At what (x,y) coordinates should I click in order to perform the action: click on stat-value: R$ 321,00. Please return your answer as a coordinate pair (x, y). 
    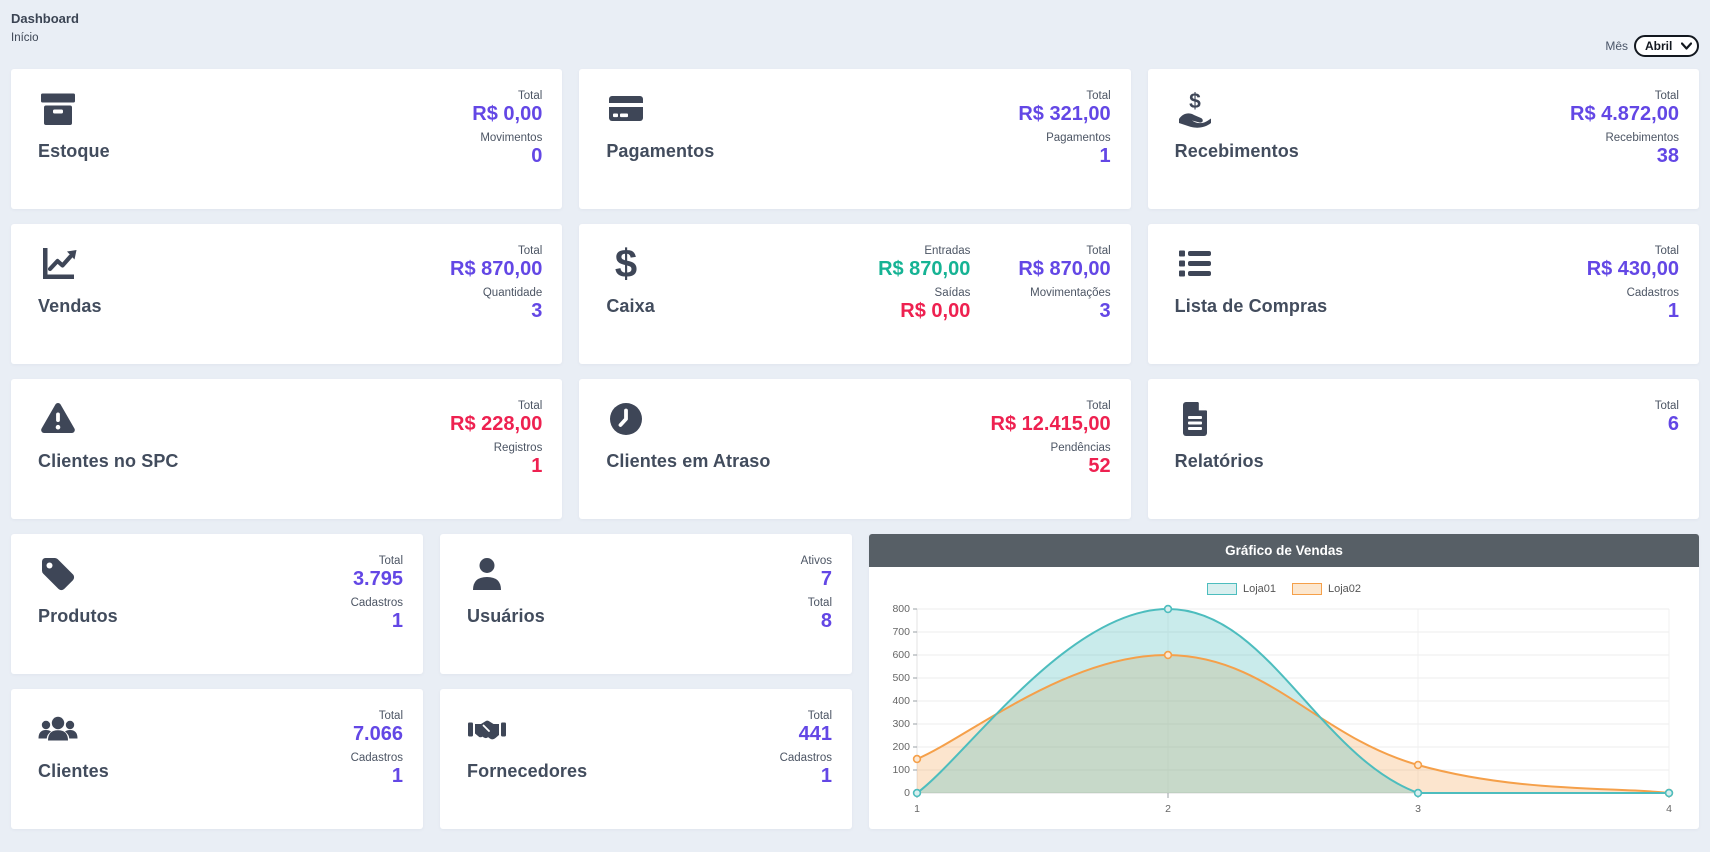
    Looking at the image, I should click on (1064, 114).